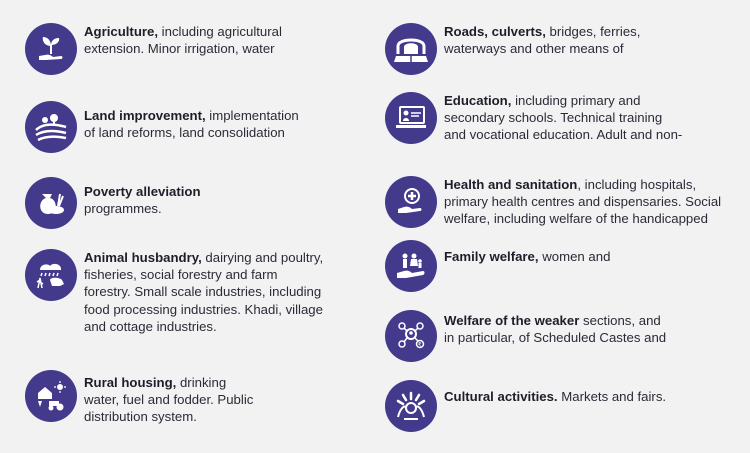  I want to click on list-item-family-welfare: Family welfare, women and, so click(497, 266).